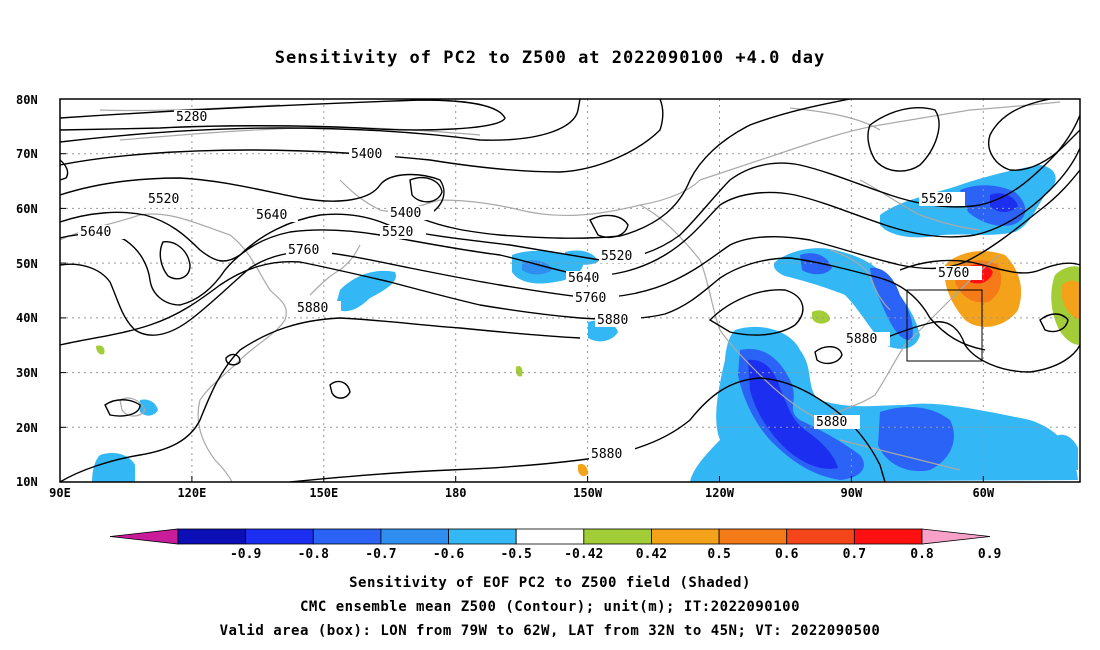  I want to click on colorbar-label: 0.7, so click(854, 554).